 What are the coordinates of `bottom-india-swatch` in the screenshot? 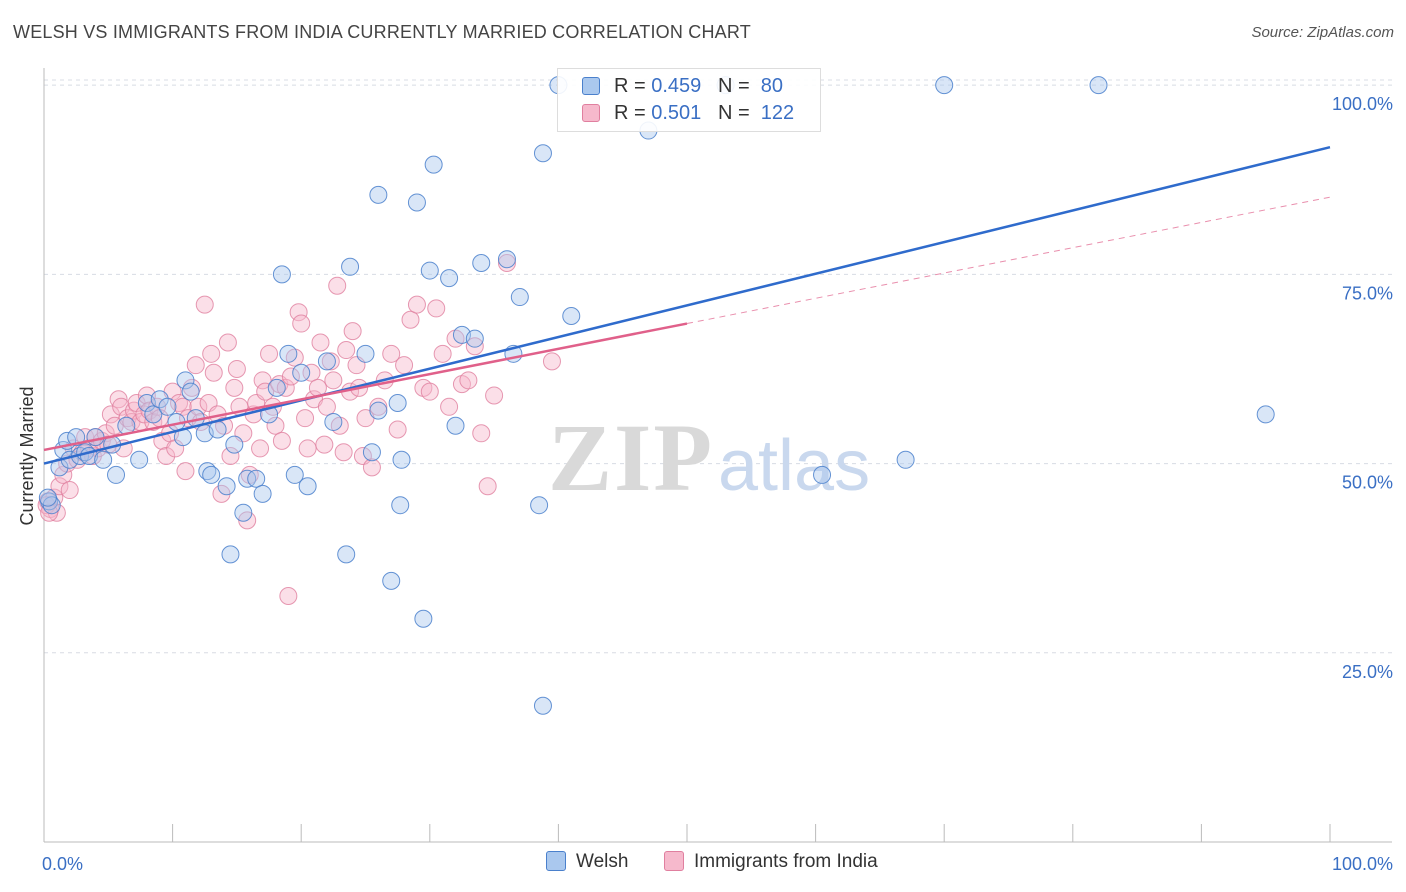 It's located at (674, 861).